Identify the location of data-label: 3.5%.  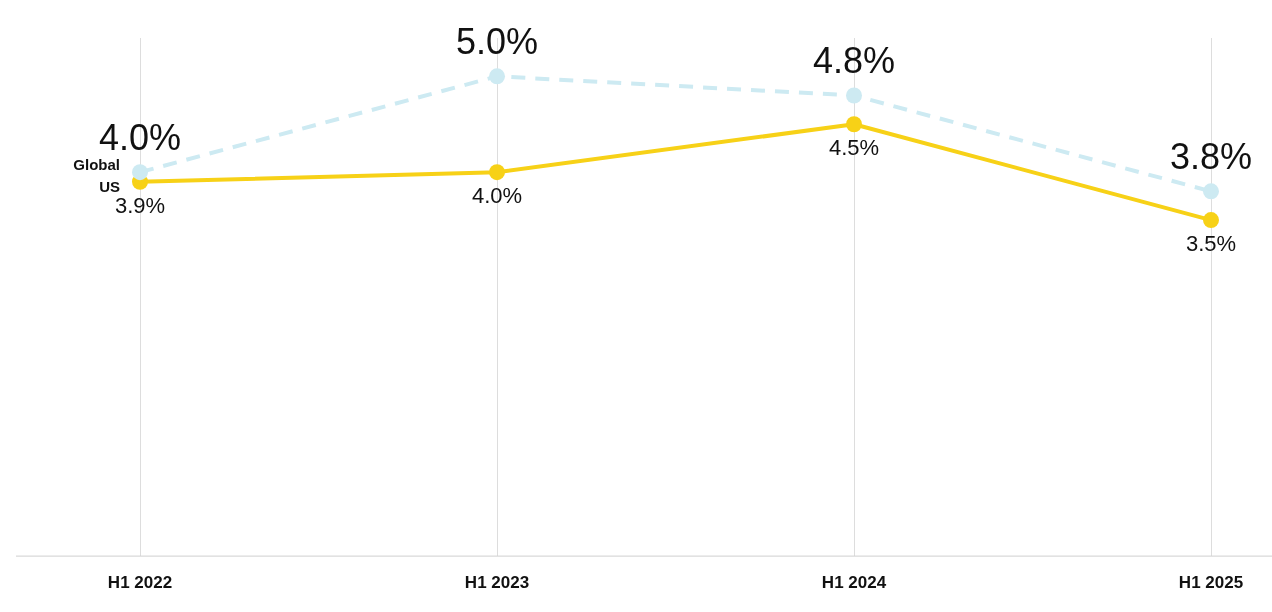
(1211, 244).